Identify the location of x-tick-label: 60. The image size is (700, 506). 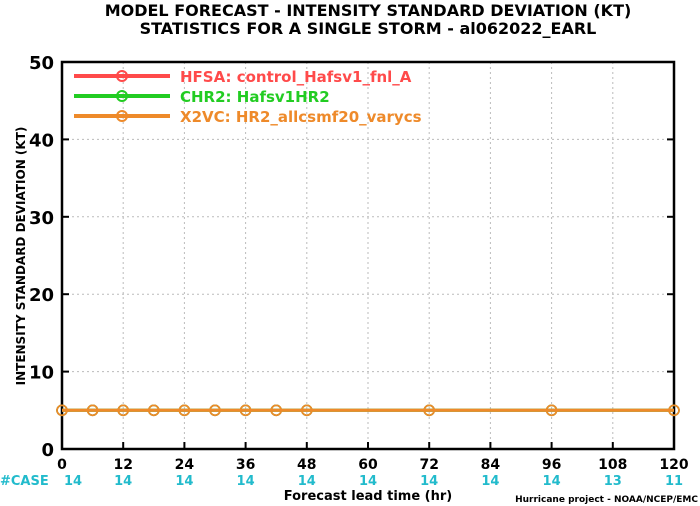
(368, 465).